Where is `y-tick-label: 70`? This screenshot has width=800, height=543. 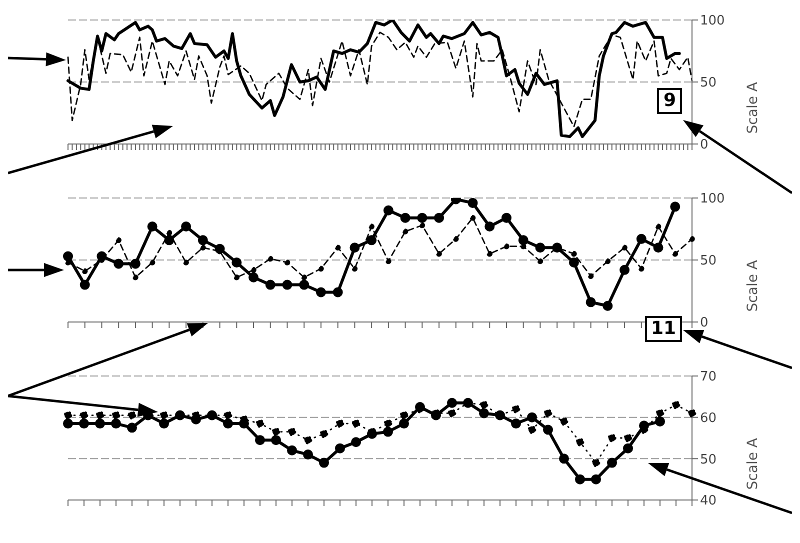
y-tick-label: 70 is located at coordinates (708, 377).